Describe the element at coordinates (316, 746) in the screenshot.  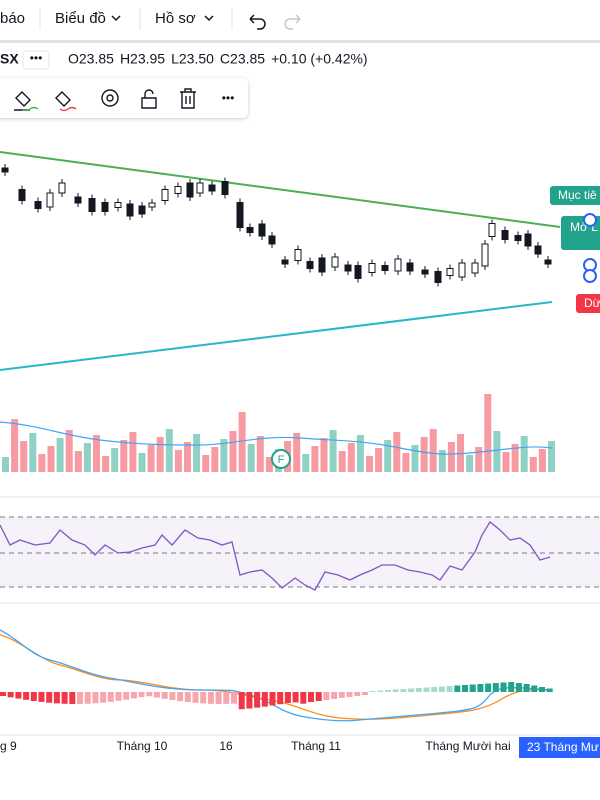
I see `x-tick-label: Tháng 11` at that location.